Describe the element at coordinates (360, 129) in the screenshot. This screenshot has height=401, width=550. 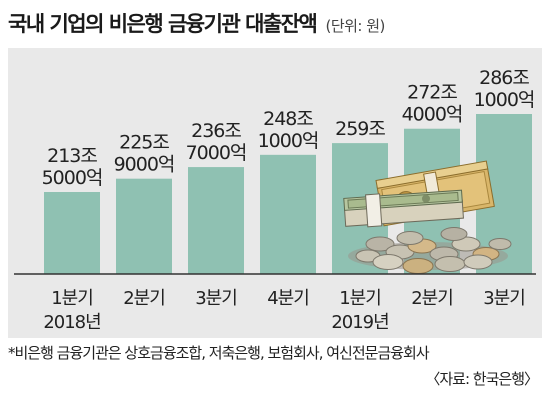
I see `data-label-5: 259조` at that location.